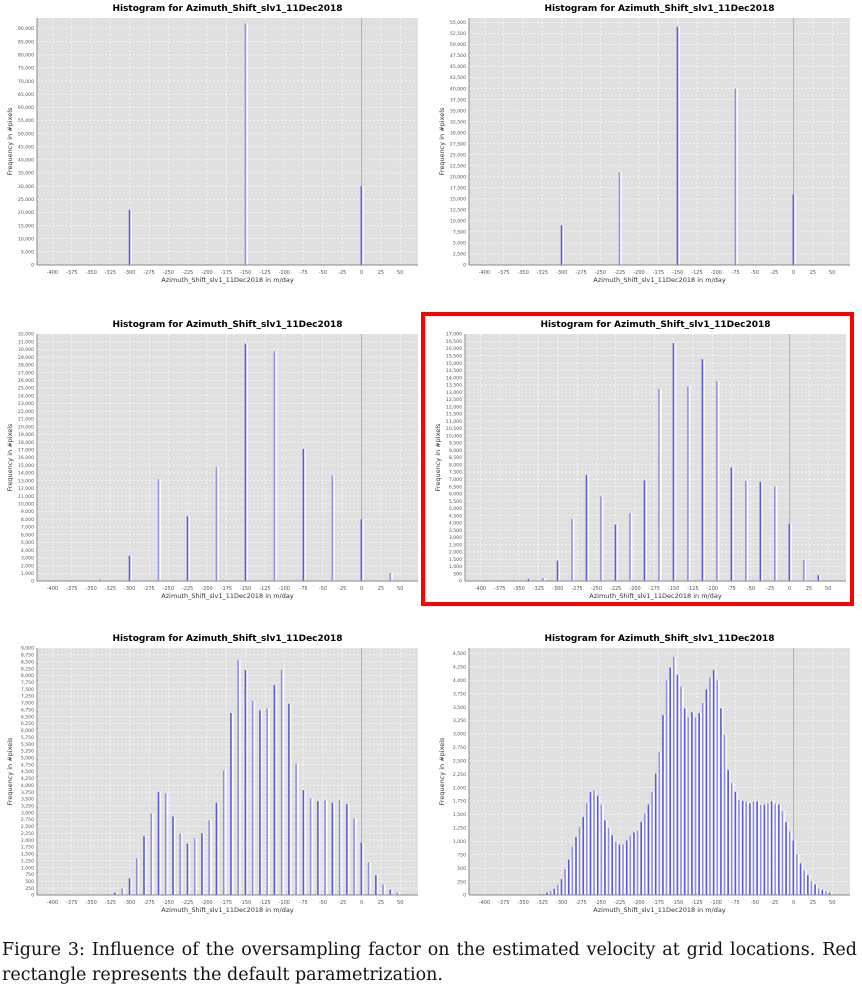 The height and width of the screenshot is (1000, 862). What do you see at coordinates (696, 903) in the screenshot?
I see `x-tick-label: -125` at bounding box center [696, 903].